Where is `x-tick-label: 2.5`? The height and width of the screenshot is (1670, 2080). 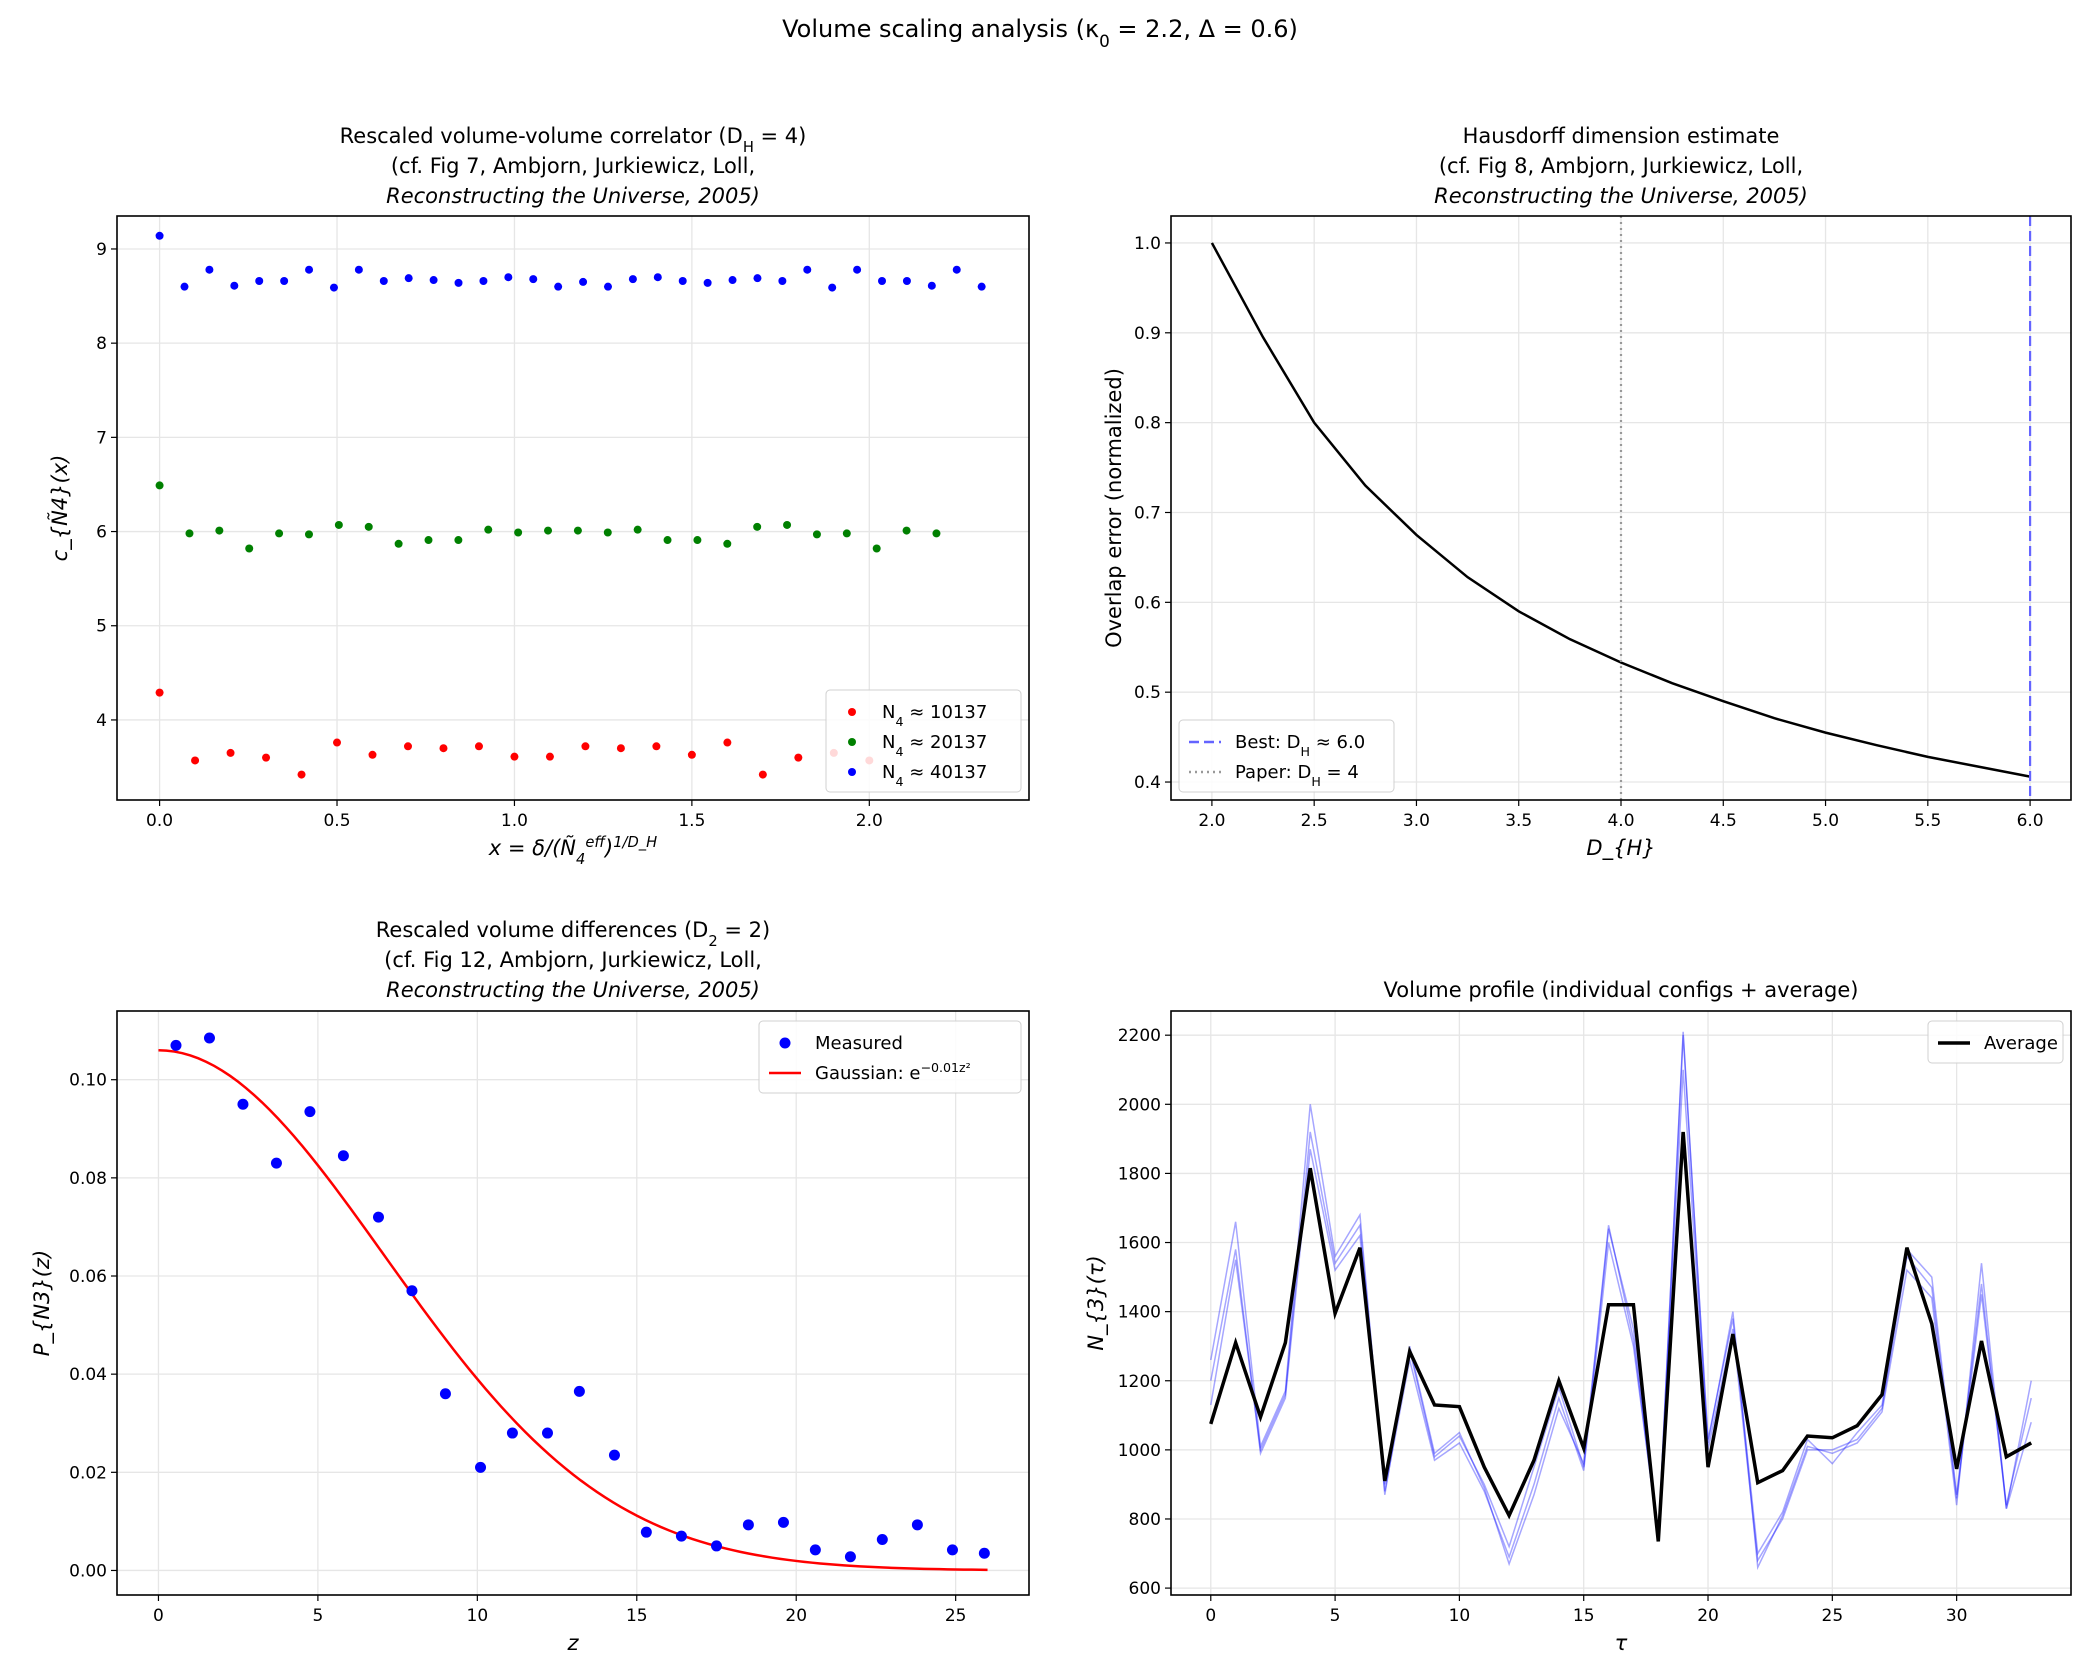
x-tick-label: 2.5 is located at coordinates (1314, 821).